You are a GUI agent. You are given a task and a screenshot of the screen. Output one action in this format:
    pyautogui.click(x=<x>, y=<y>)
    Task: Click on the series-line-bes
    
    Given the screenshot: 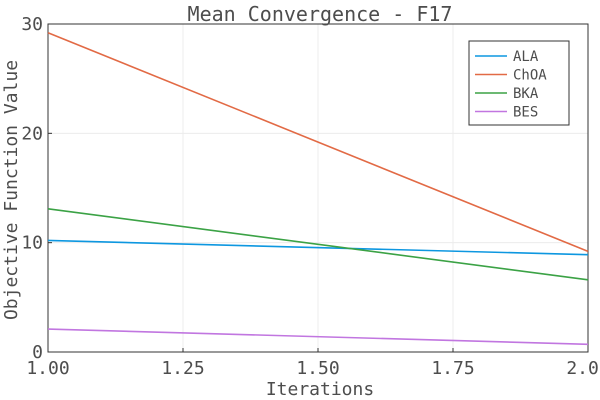 What is the action you would take?
    pyautogui.click(x=318, y=337)
    